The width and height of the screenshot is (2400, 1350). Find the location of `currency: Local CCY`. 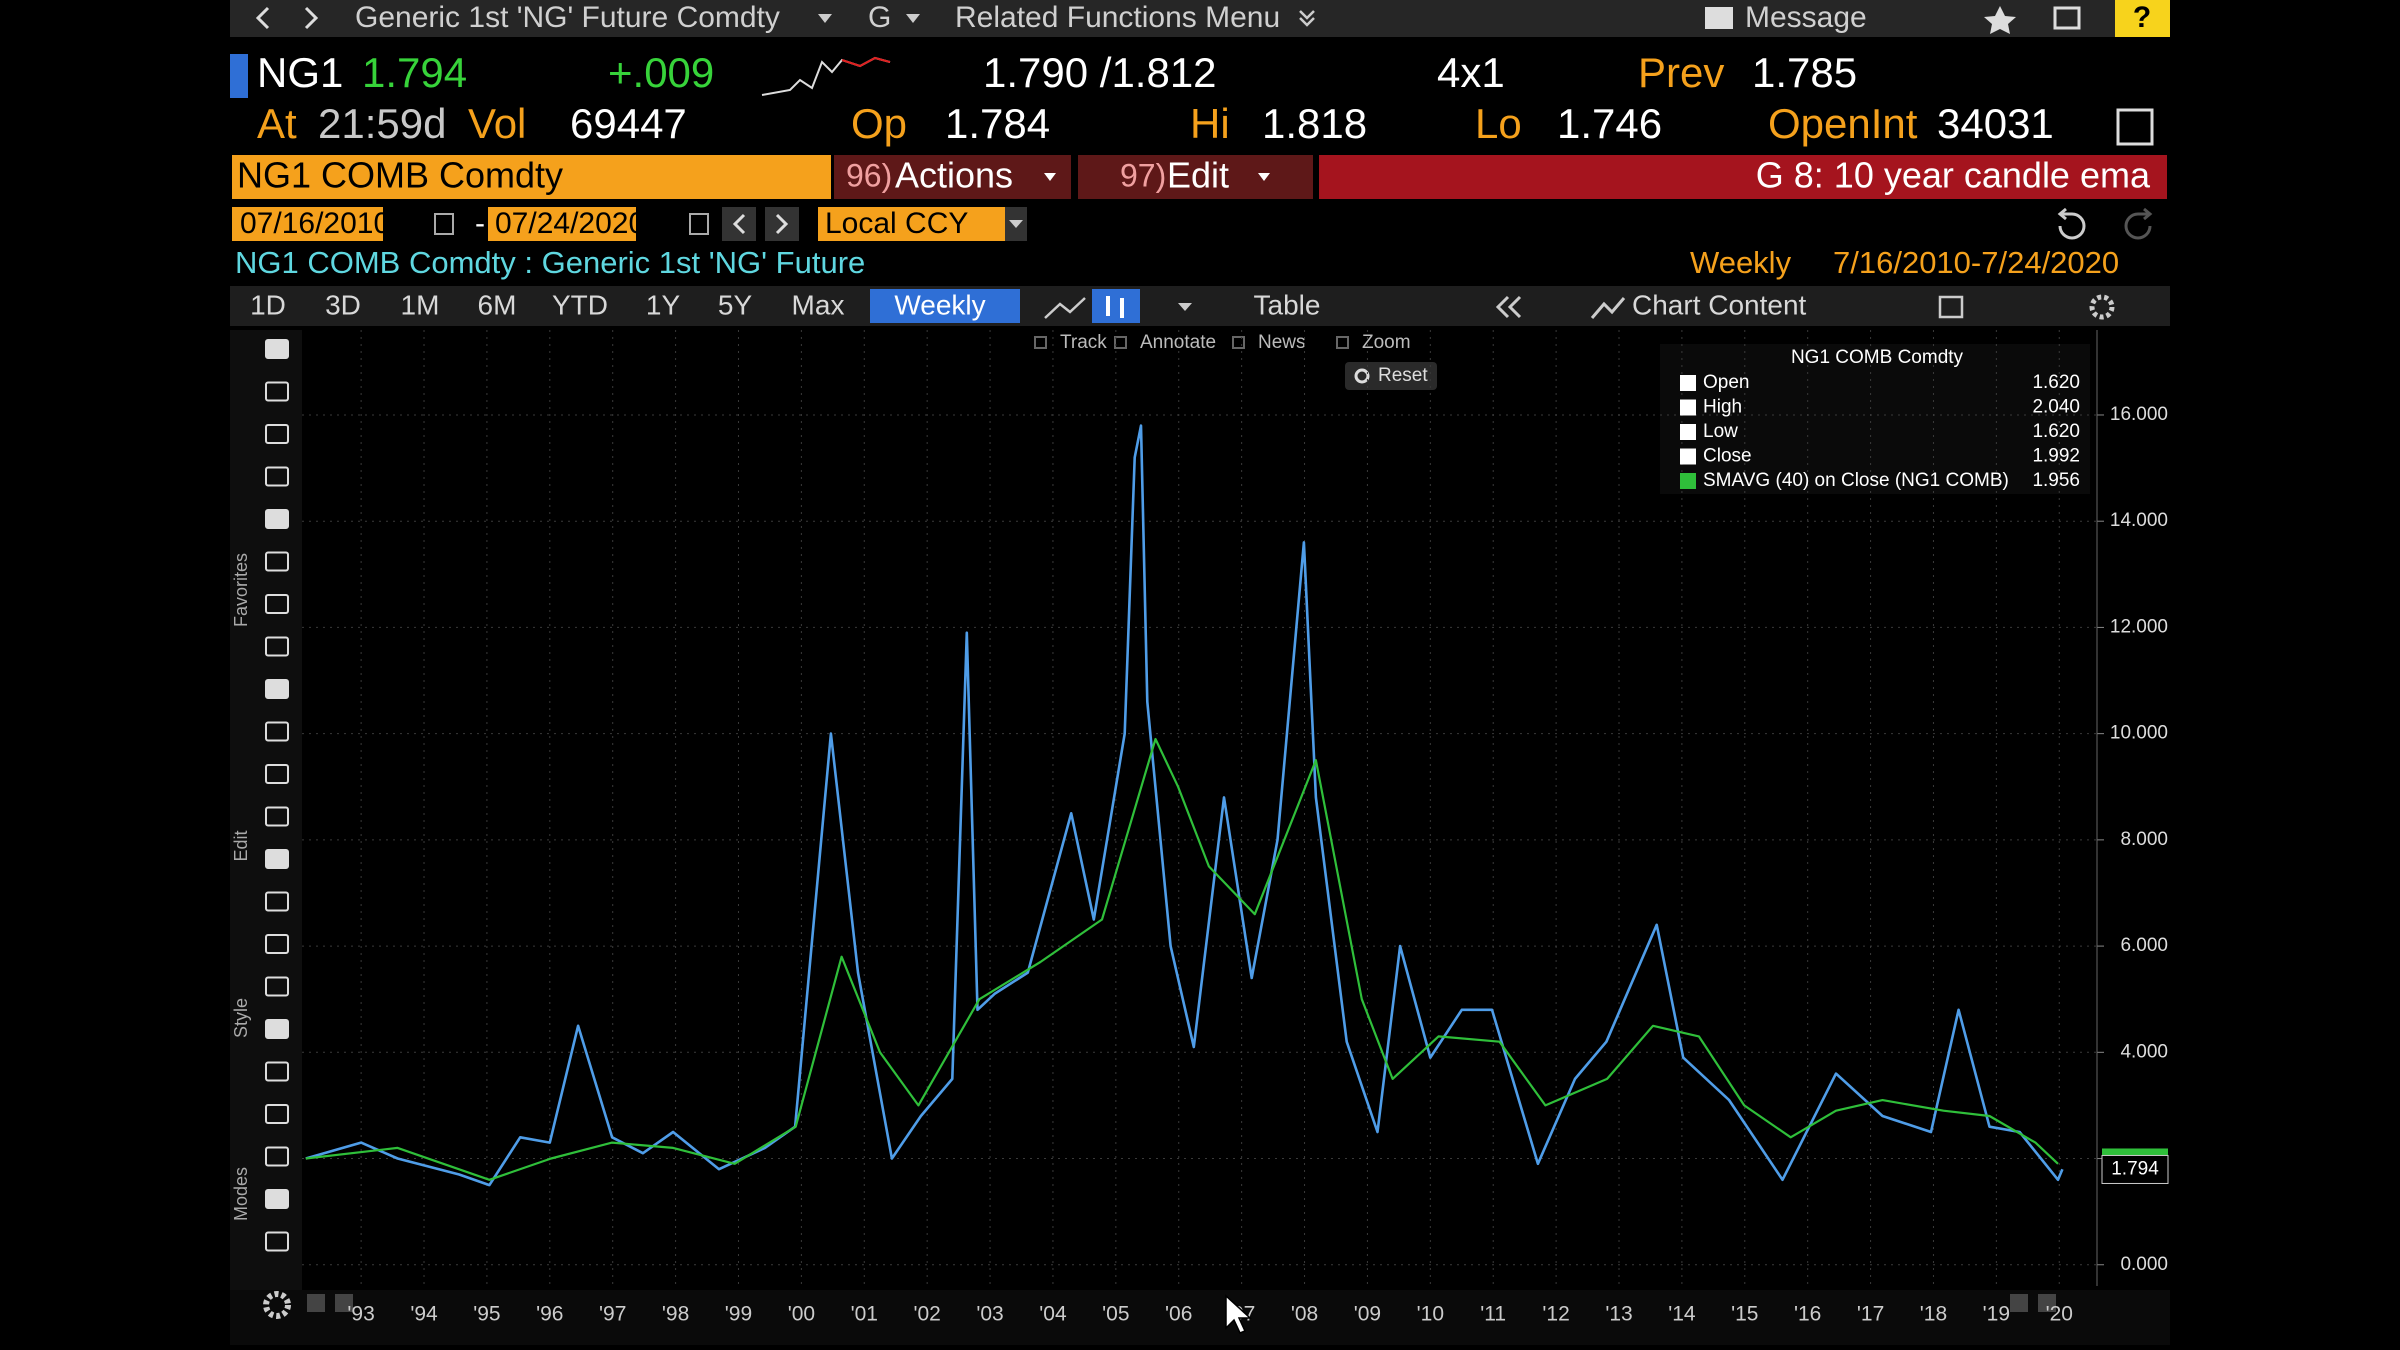

currency: Local CCY is located at coordinates (896, 223).